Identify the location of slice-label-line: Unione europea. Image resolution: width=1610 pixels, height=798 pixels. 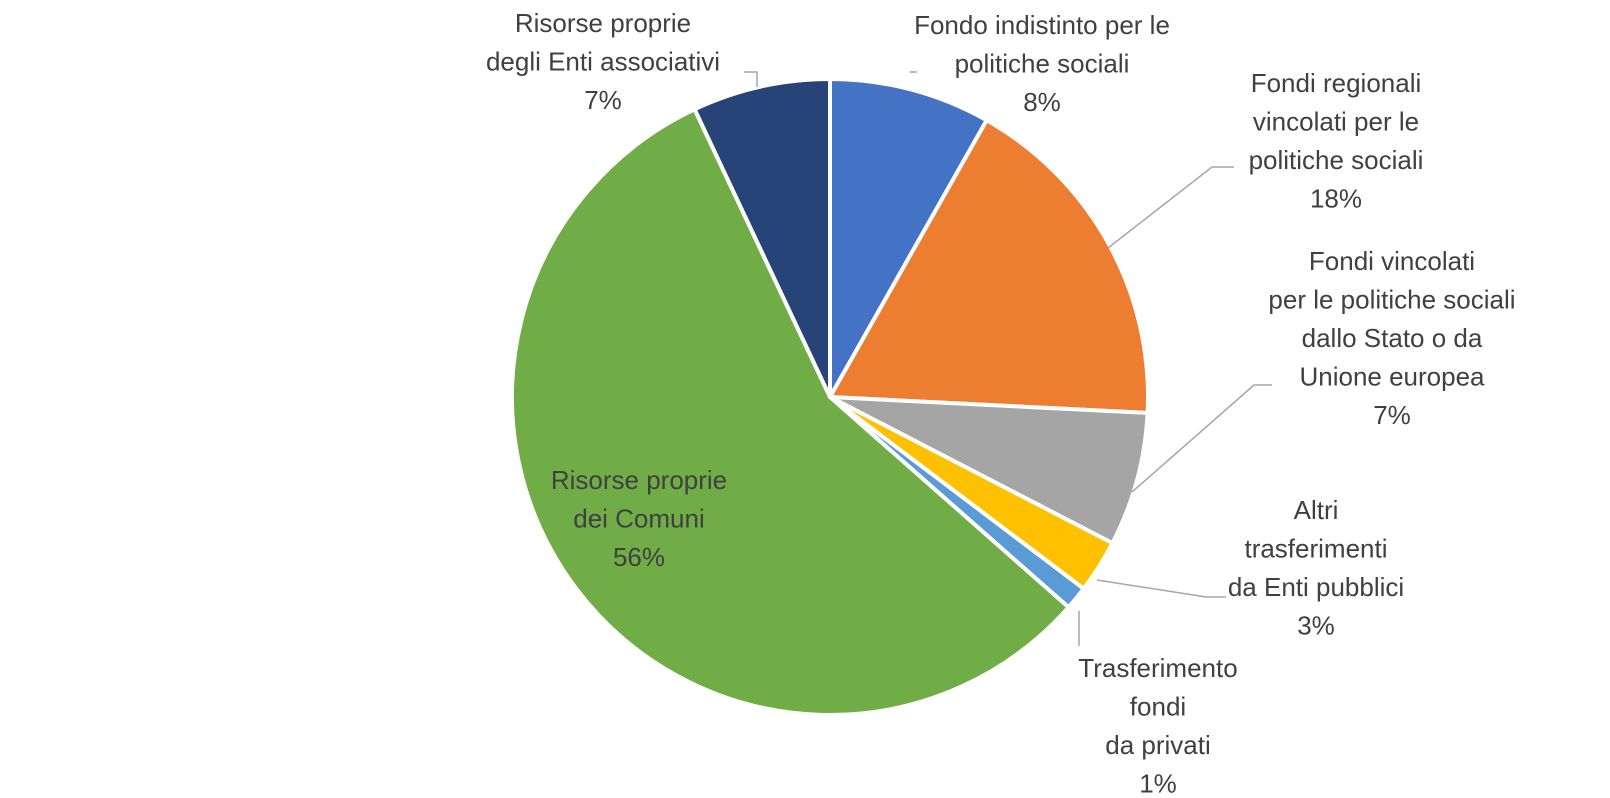
(1392, 377).